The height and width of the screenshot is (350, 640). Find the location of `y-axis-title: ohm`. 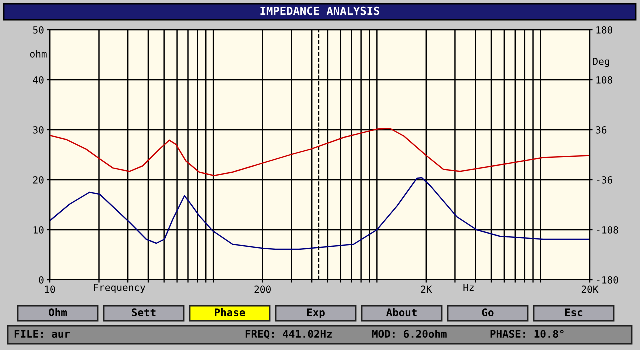

y-axis-title: ohm is located at coordinates (38, 54).